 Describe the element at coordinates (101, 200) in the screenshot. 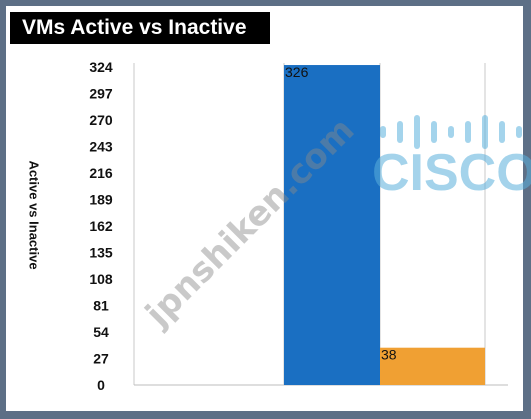

I see `y-tick-label: 189` at that location.